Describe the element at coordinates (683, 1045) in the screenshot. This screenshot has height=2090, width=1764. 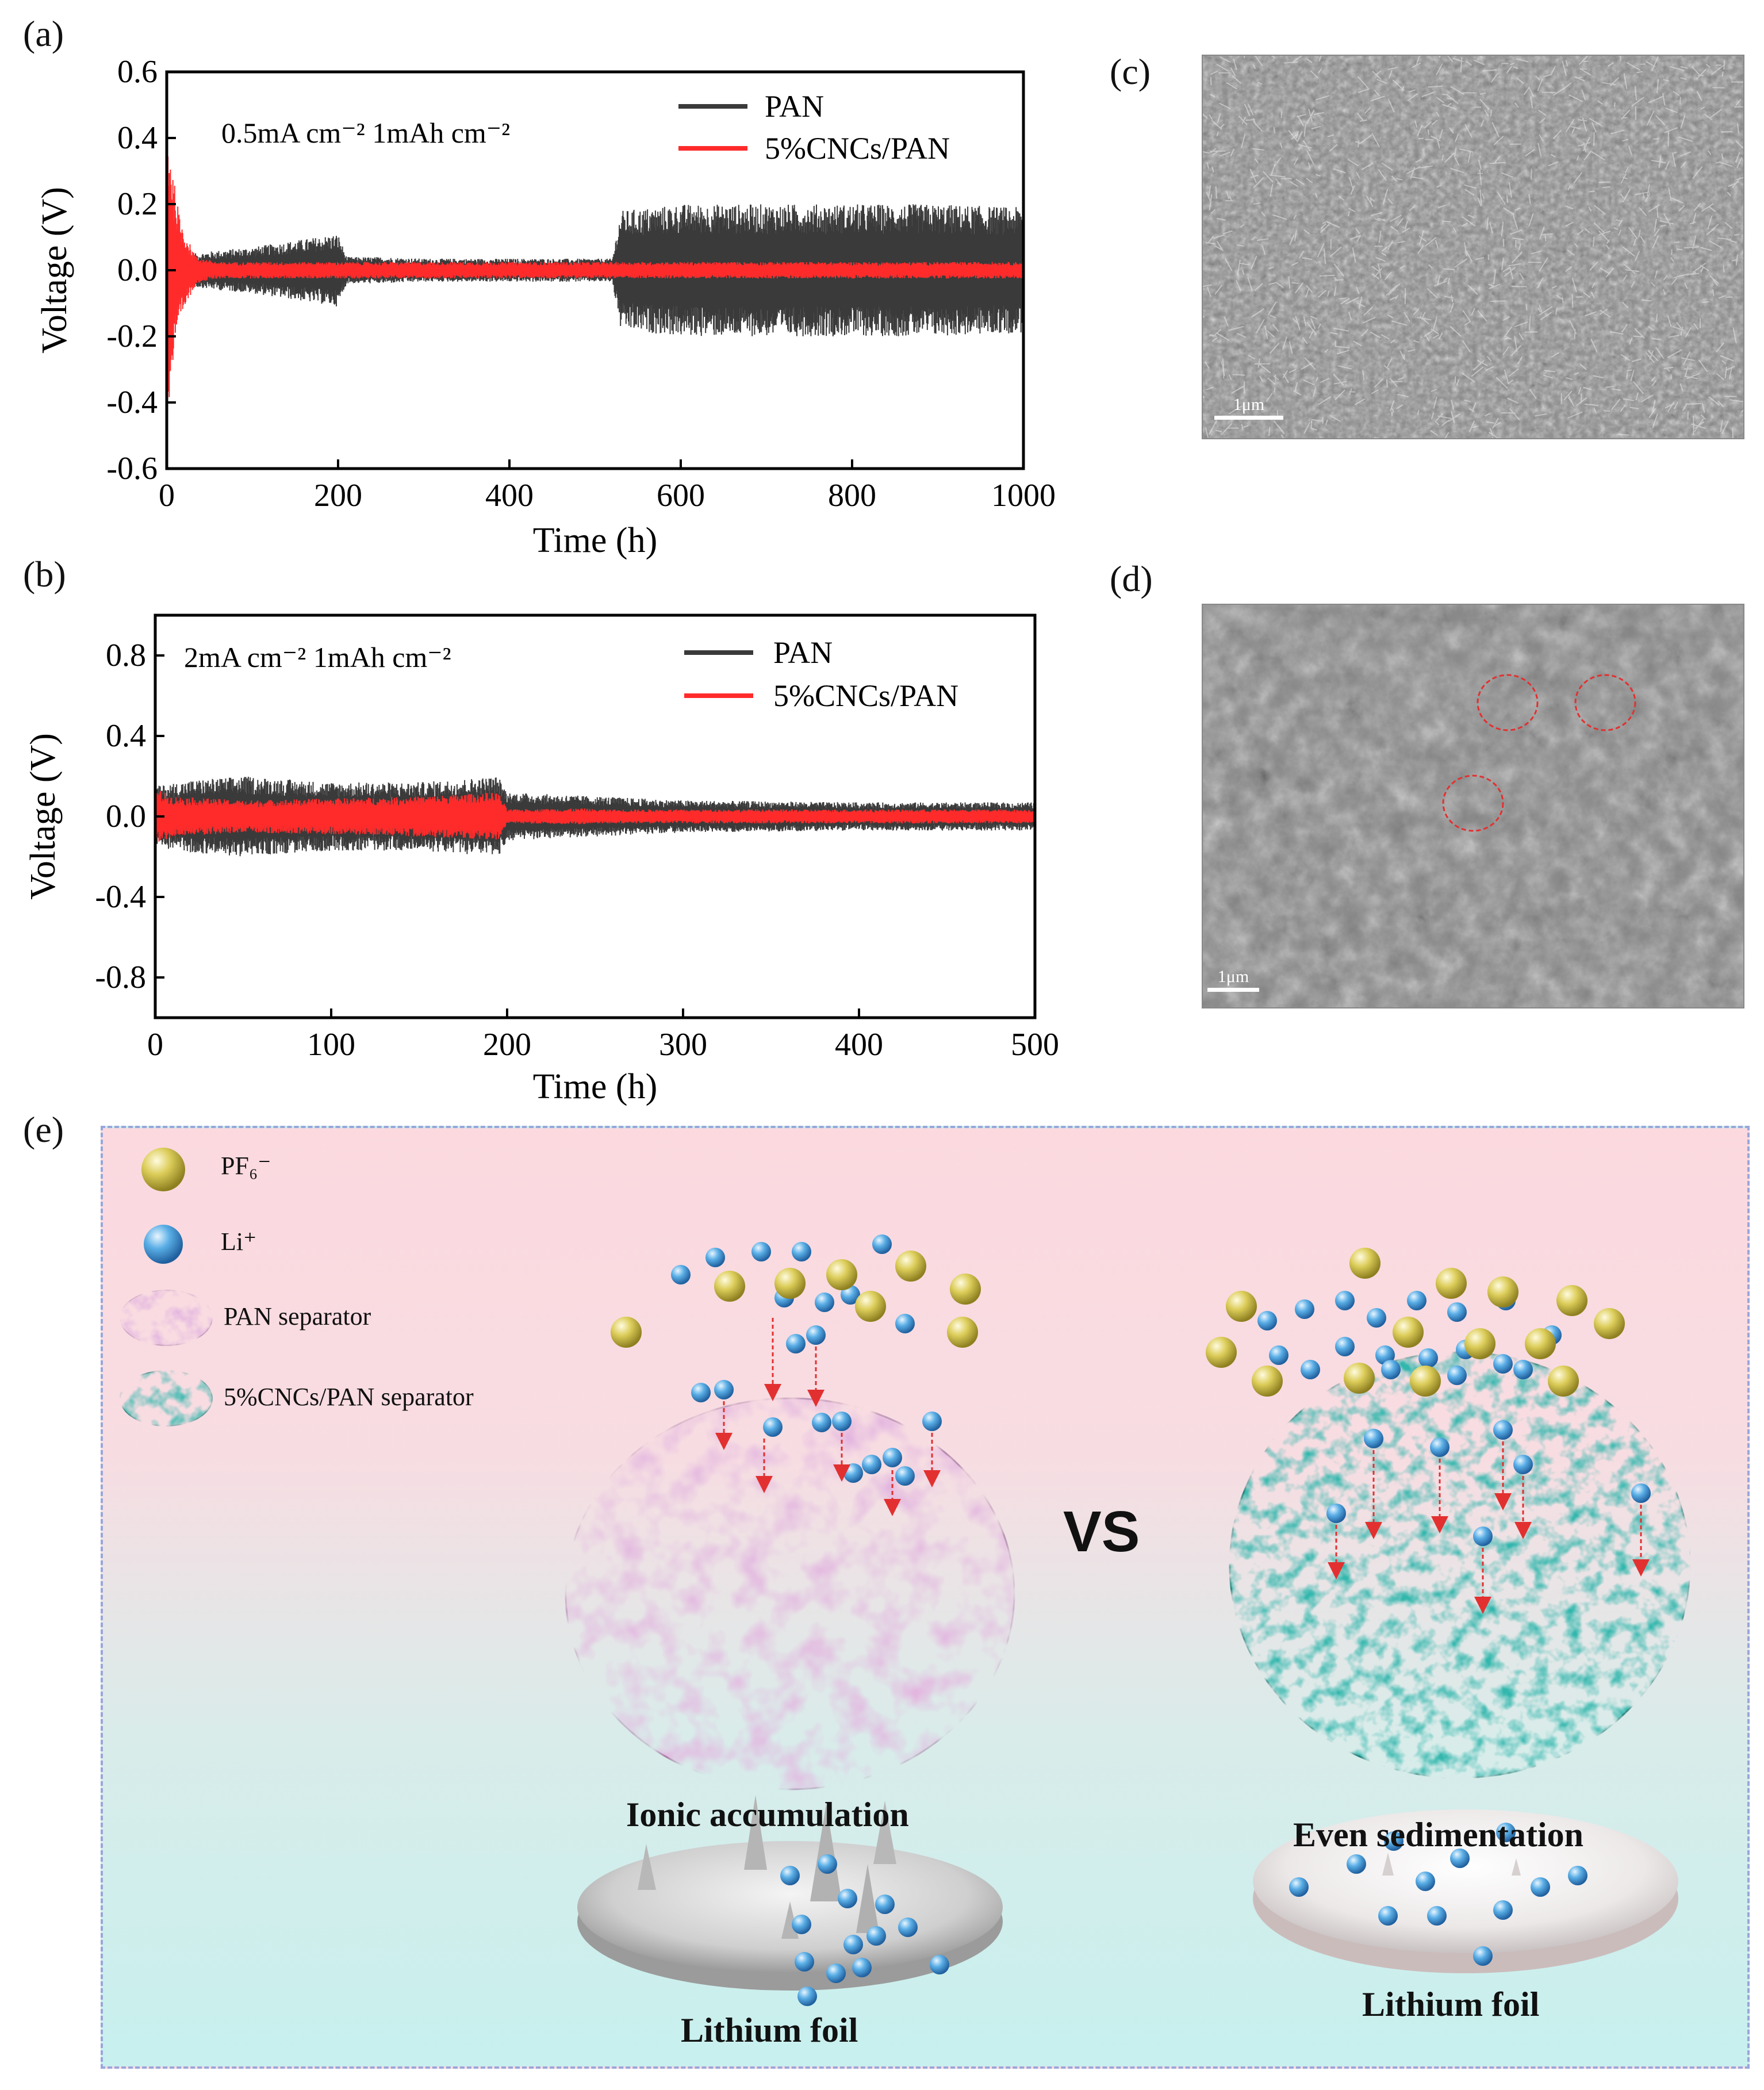
I see `b-xtick-label: 300` at that location.